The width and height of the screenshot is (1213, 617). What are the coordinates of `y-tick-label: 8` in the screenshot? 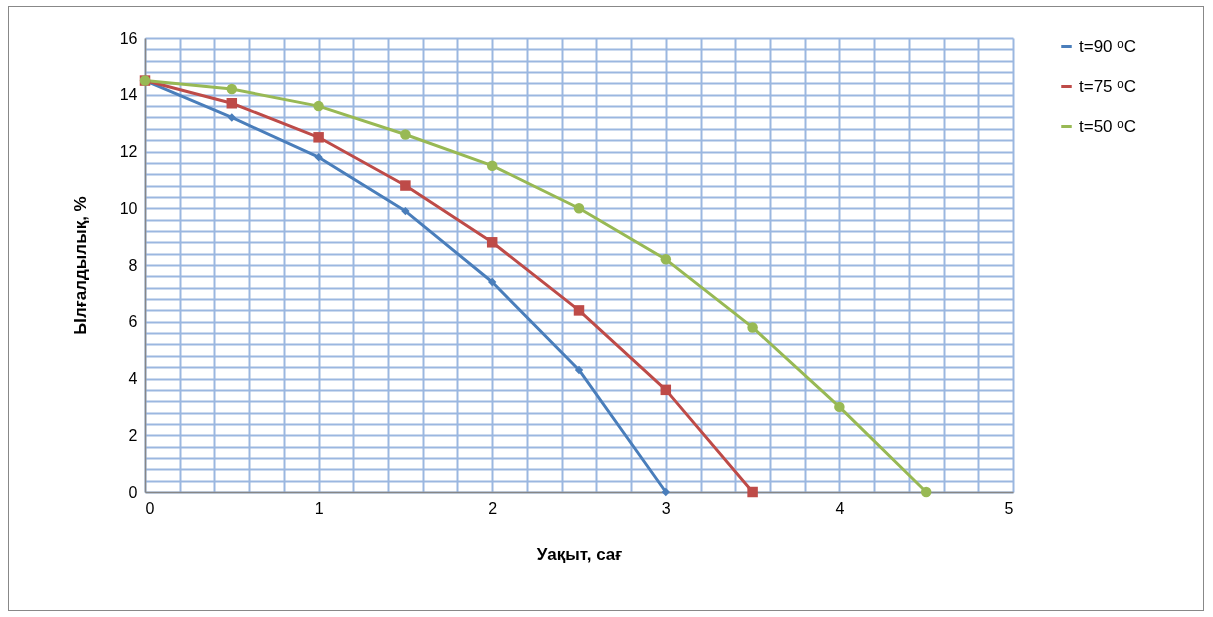 It's located at (133, 265).